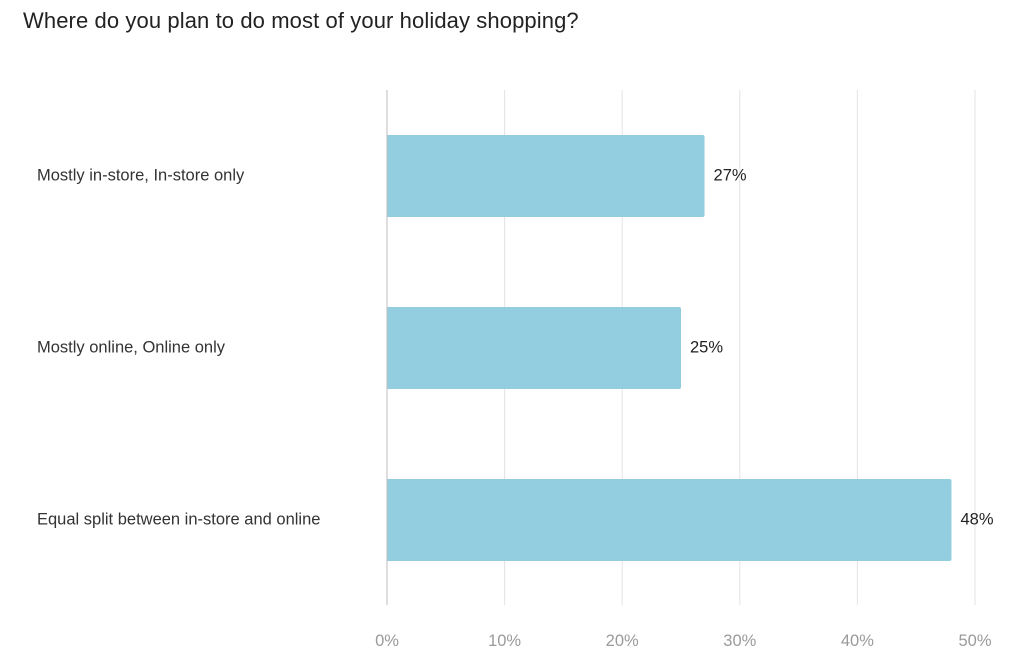 This screenshot has width=1024, height=667. I want to click on x-tick-label: 0%, so click(387, 641).